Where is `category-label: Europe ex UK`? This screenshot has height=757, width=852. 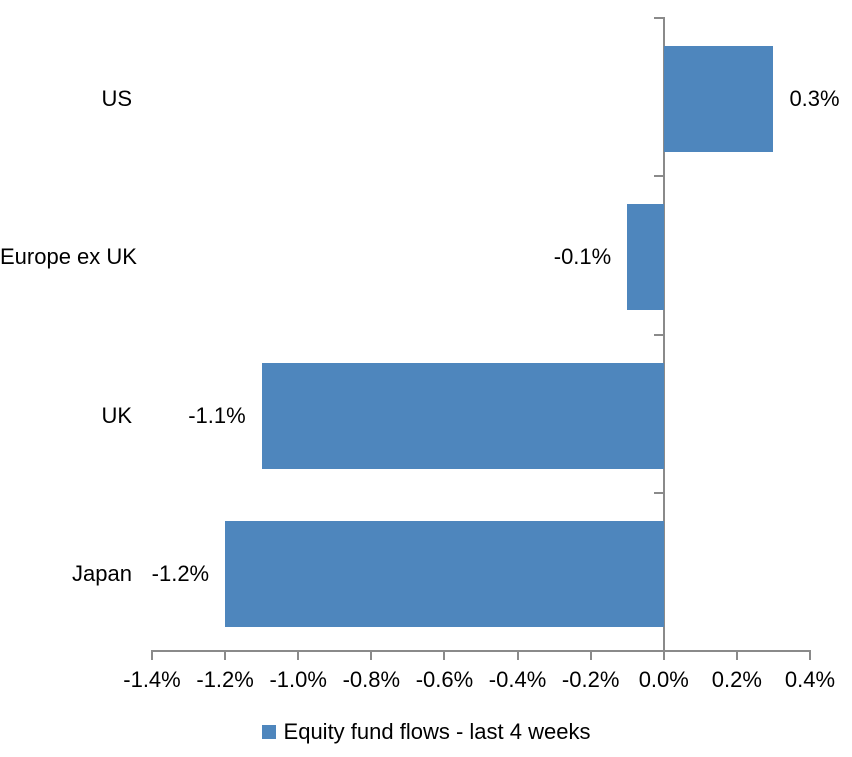 category-label: Europe ex UK is located at coordinates (68, 257).